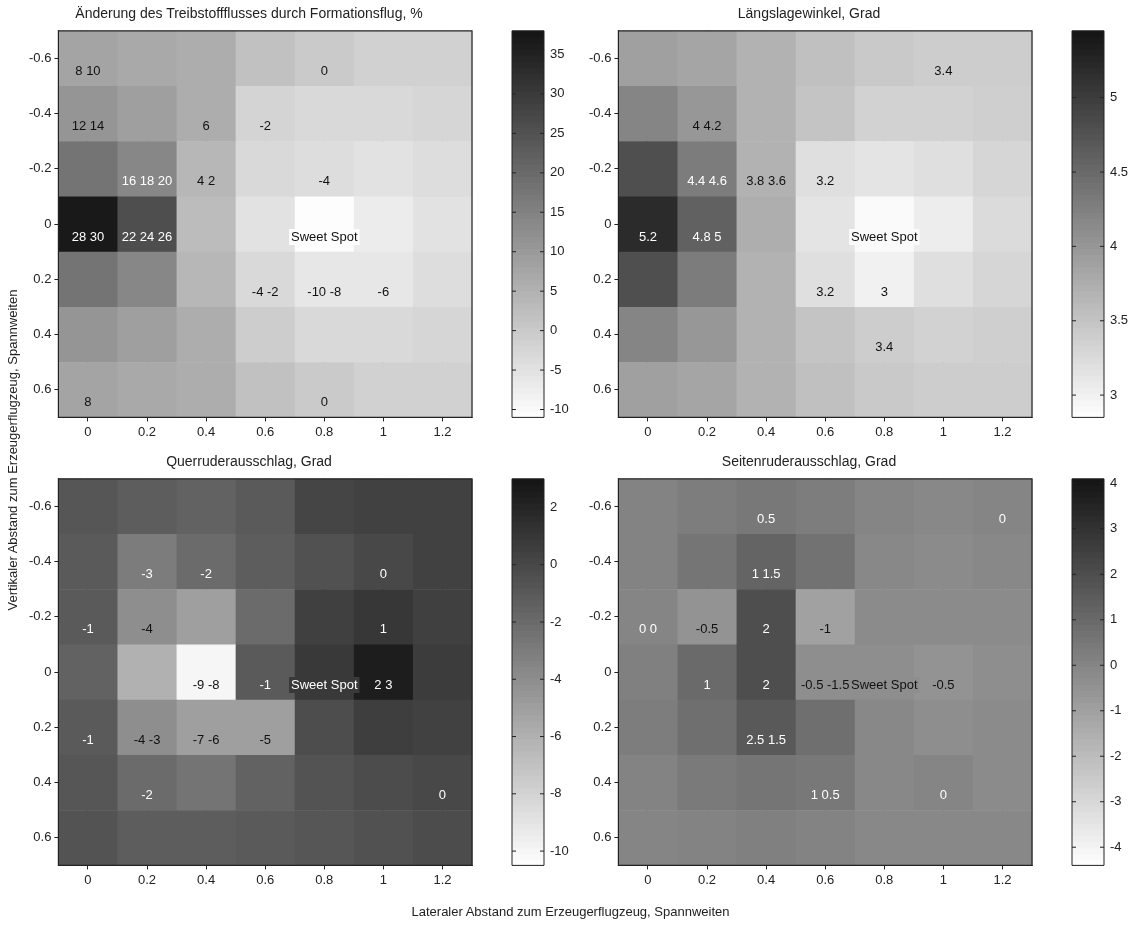 The width and height of the screenshot is (1141, 930). I want to click on data-label: 22 24 26, so click(147, 236).